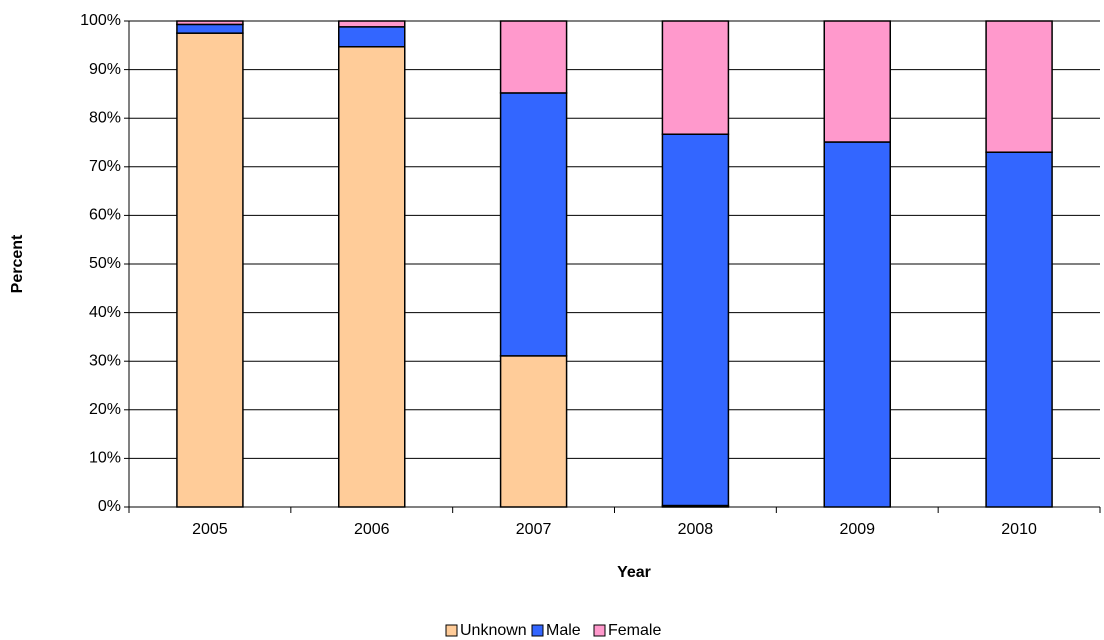 The height and width of the screenshot is (640, 1104). I want to click on y-tick-label: 70%, so click(105, 166).